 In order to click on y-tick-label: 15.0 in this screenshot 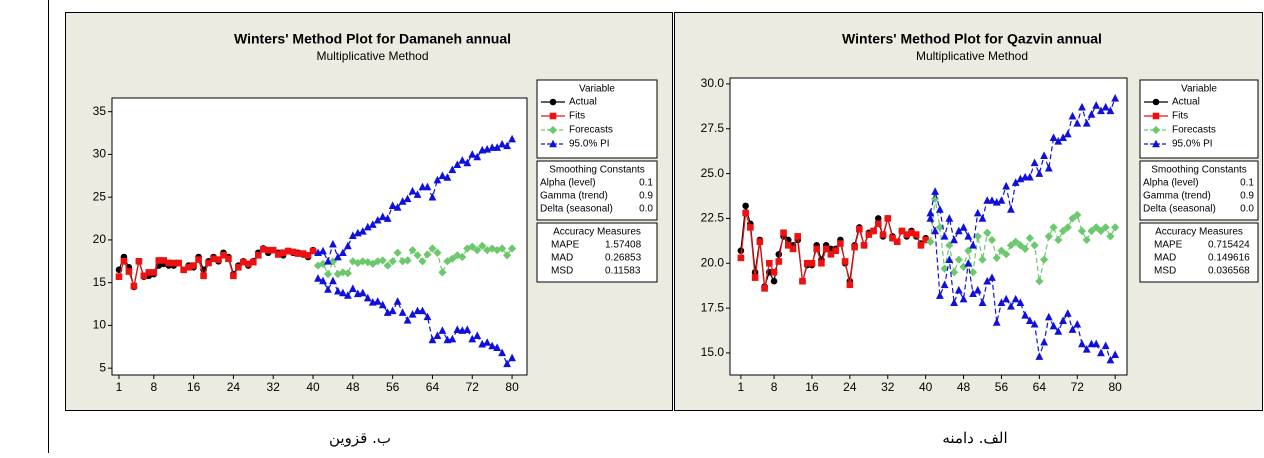, I will do `click(713, 352)`.